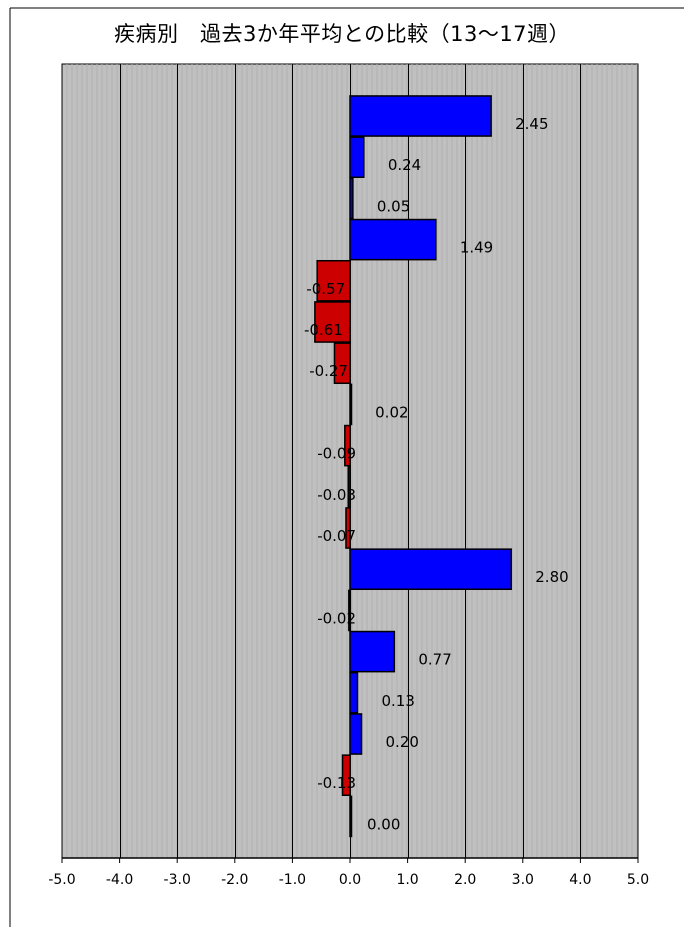  I want to click on data-label: 1.49, so click(476, 248).